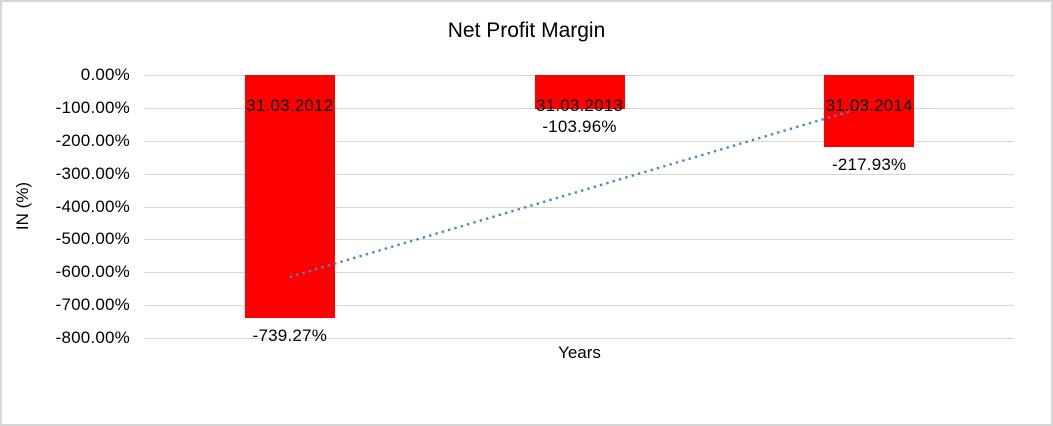  I want to click on category-label: 31.03.2012, so click(290, 105).